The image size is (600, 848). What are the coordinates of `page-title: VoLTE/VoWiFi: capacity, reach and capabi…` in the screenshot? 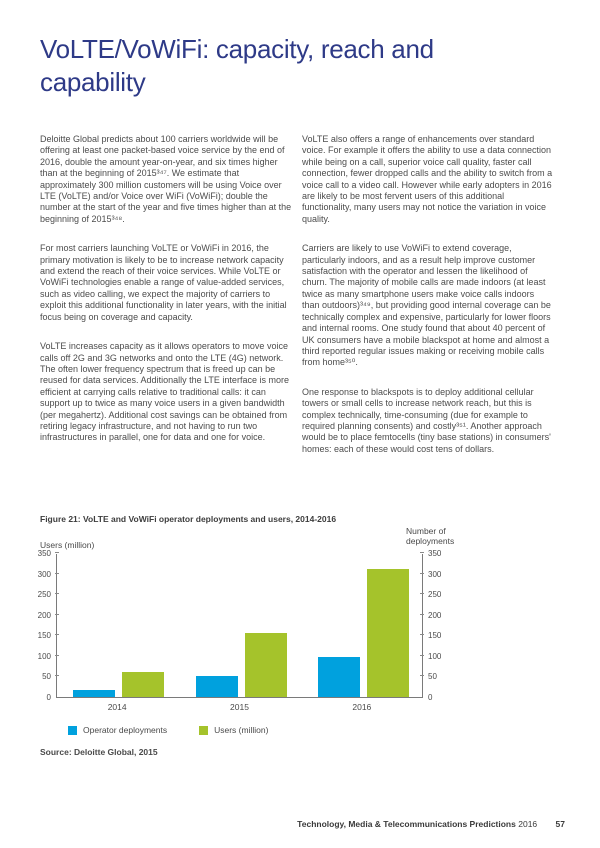 It's located at (237, 65).